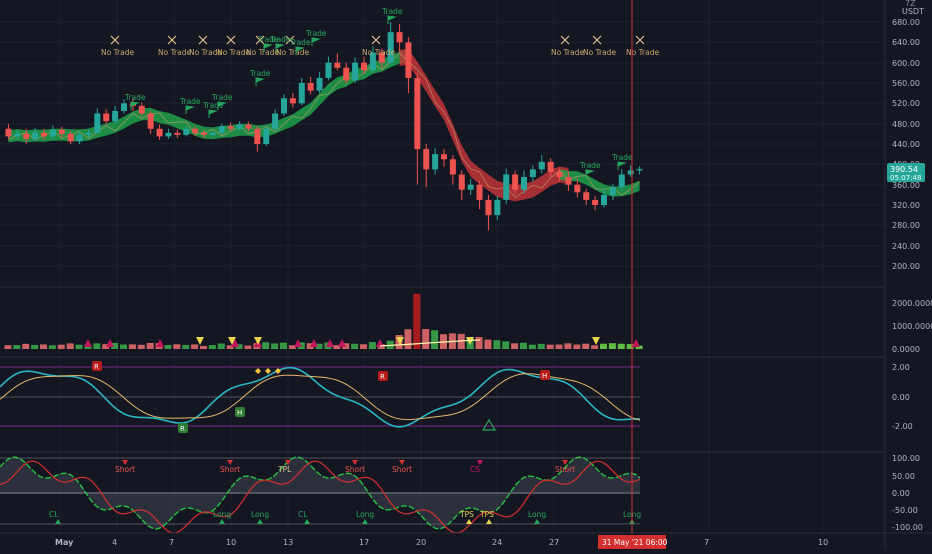 The width and height of the screenshot is (932, 554). What do you see at coordinates (905, 510) in the screenshot?
I see `osc2-tick-label: -50.00` at bounding box center [905, 510].